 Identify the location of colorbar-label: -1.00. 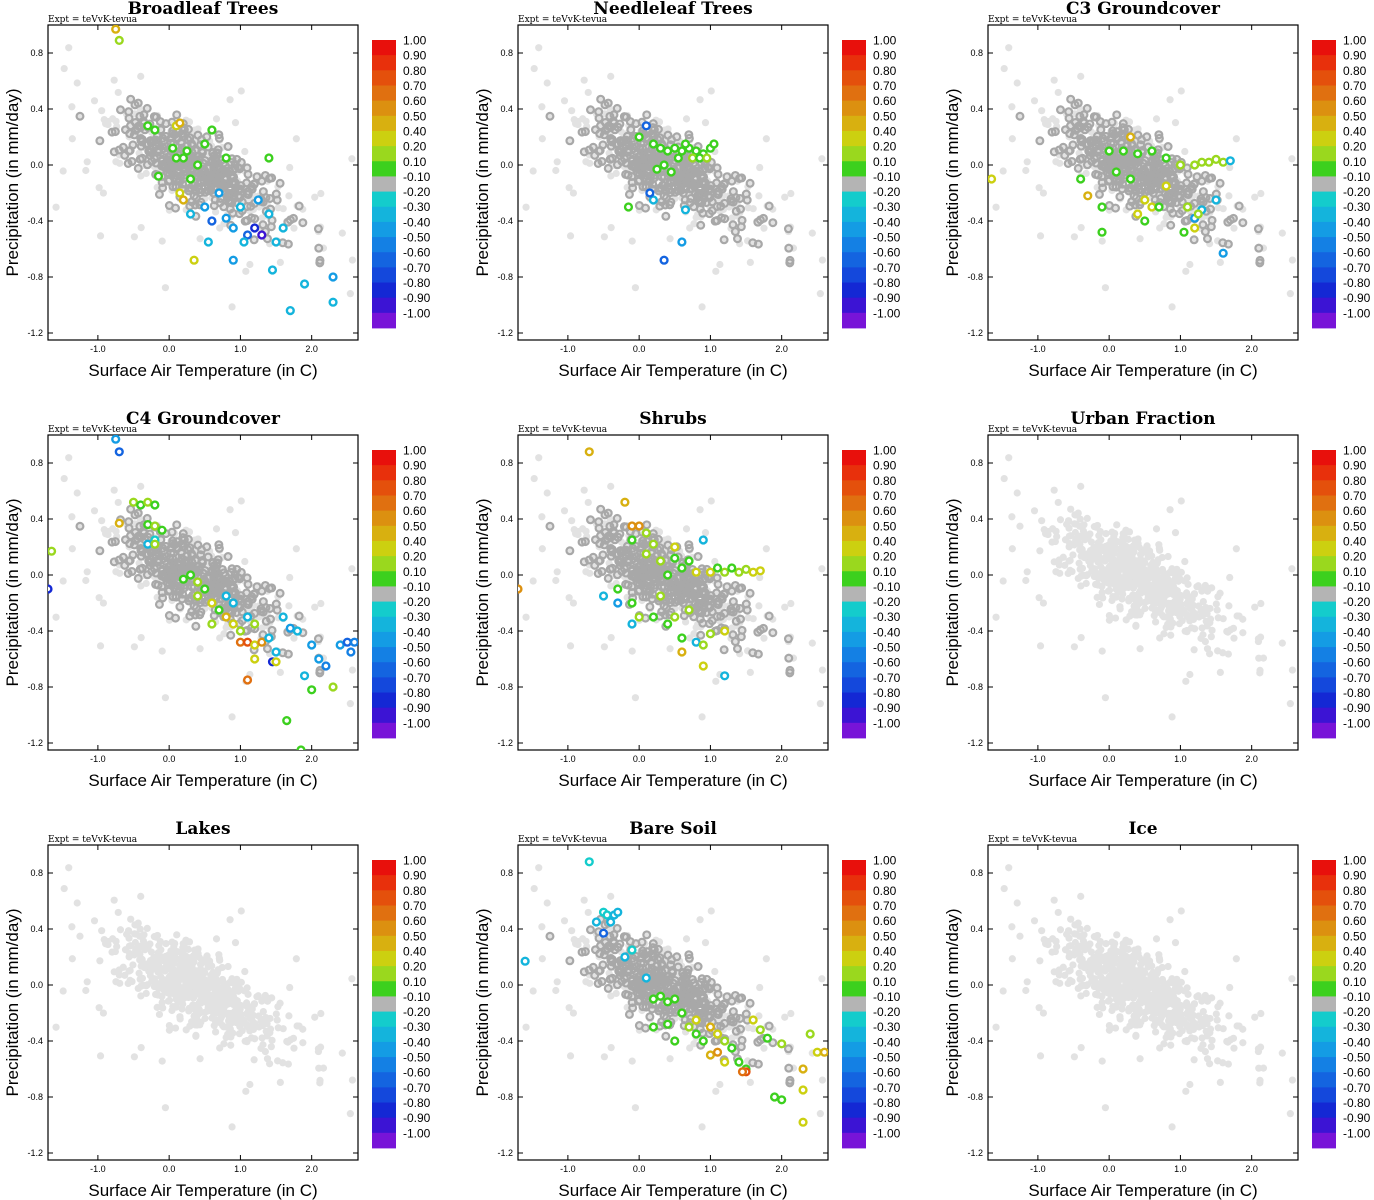
(1357, 313).